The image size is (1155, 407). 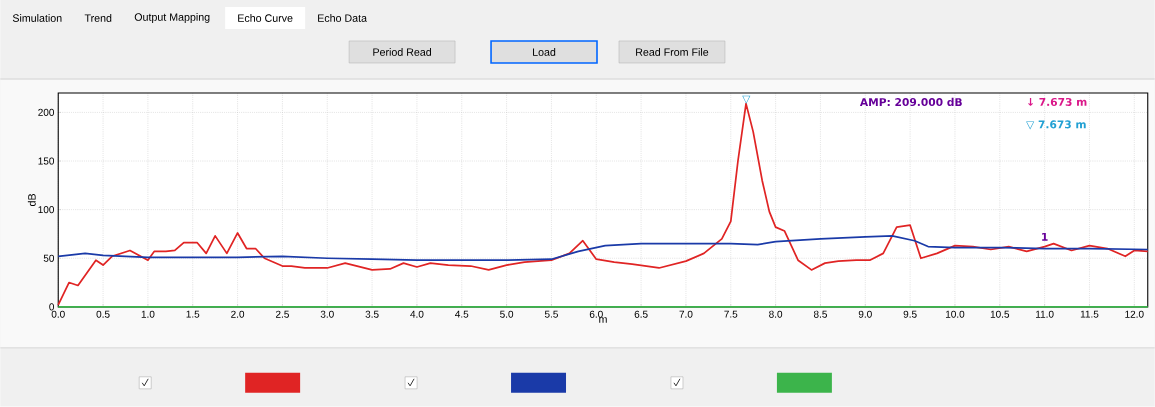 What do you see at coordinates (1056, 125) in the screenshot?
I see `annotation: ▽ 7.673 m` at bounding box center [1056, 125].